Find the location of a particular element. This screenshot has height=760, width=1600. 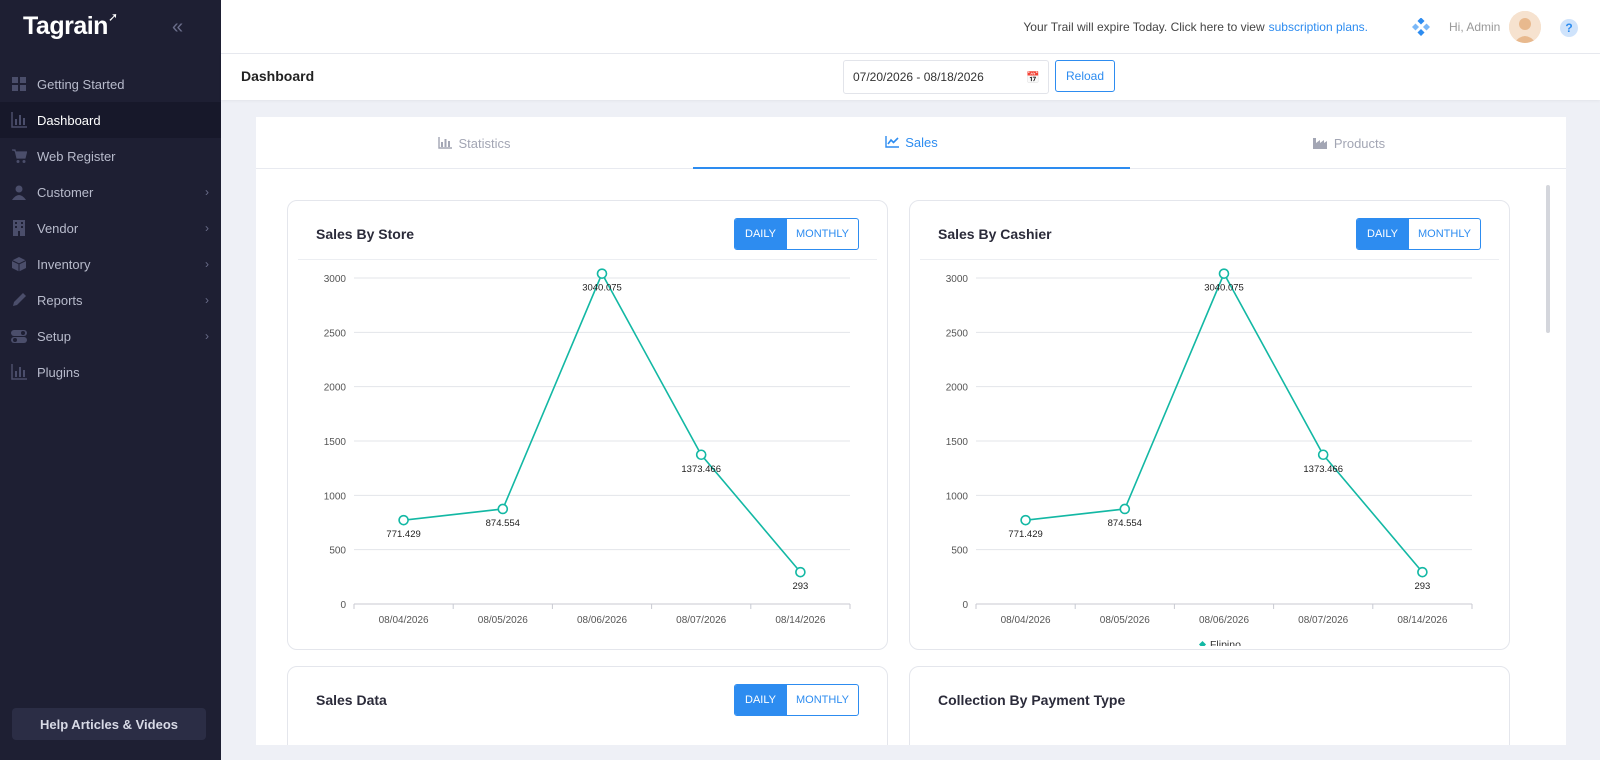

sidebar-item-setup: Setup › is located at coordinates (110, 336).